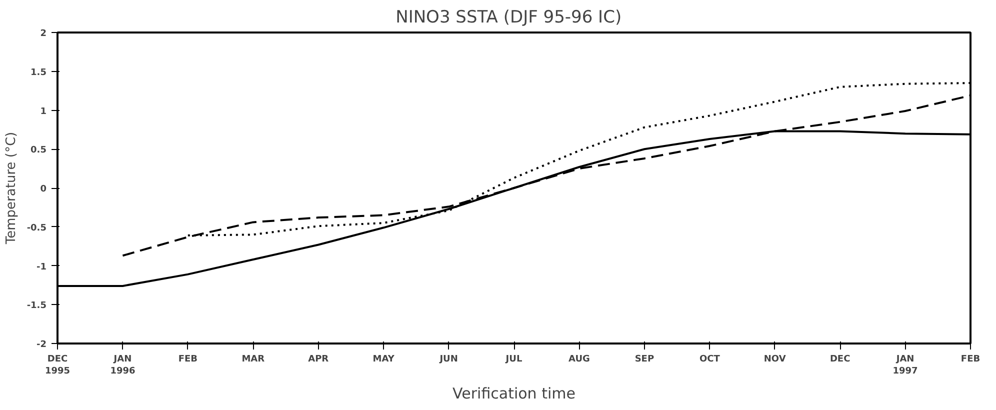 The width and height of the screenshot is (996, 410). What do you see at coordinates (509, 18) in the screenshot?
I see `chart-title: NINO3 SSTA (DJF 95-96 IC)` at bounding box center [509, 18].